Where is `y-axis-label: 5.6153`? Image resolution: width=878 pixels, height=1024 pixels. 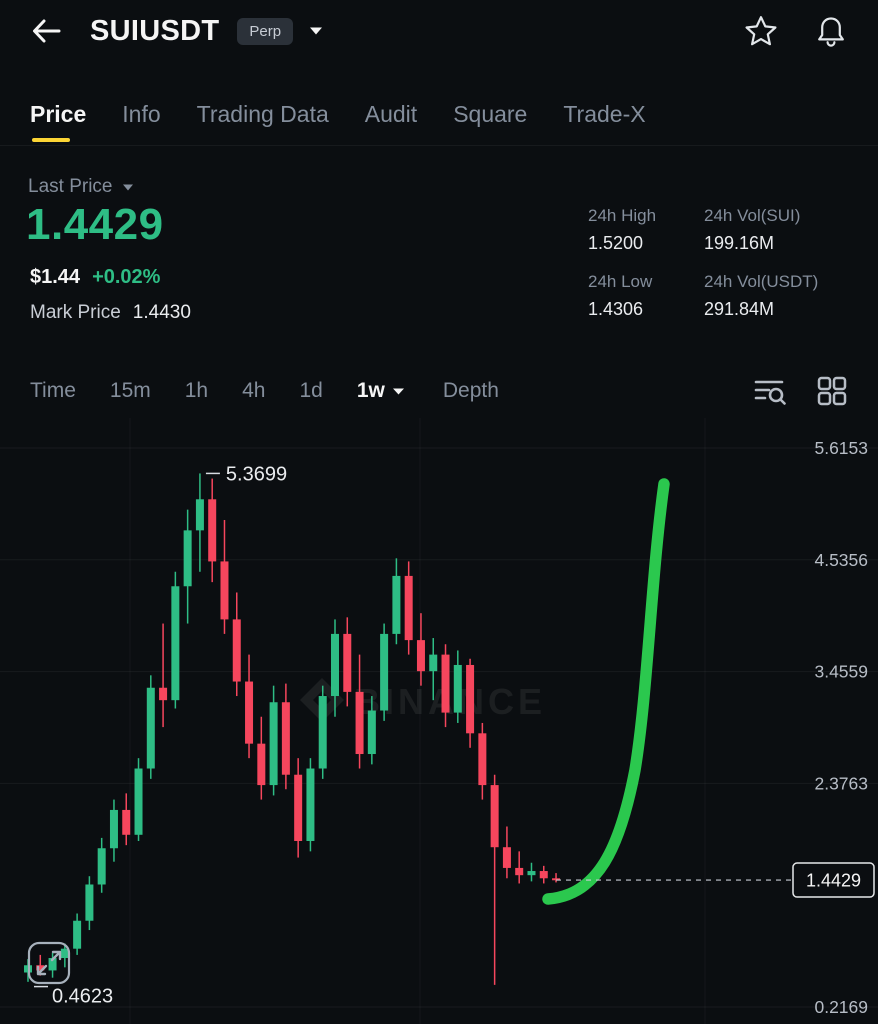 y-axis-label: 5.6153 is located at coordinates (841, 448).